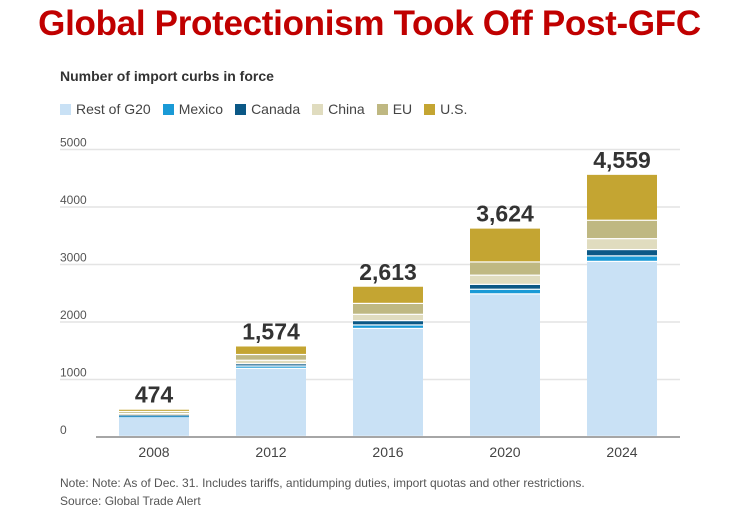 The image size is (739, 515). What do you see at coordinates (73, 258) in the screenshot?
I see `y-tick-label: 3000` at bounding box center [73, 258].